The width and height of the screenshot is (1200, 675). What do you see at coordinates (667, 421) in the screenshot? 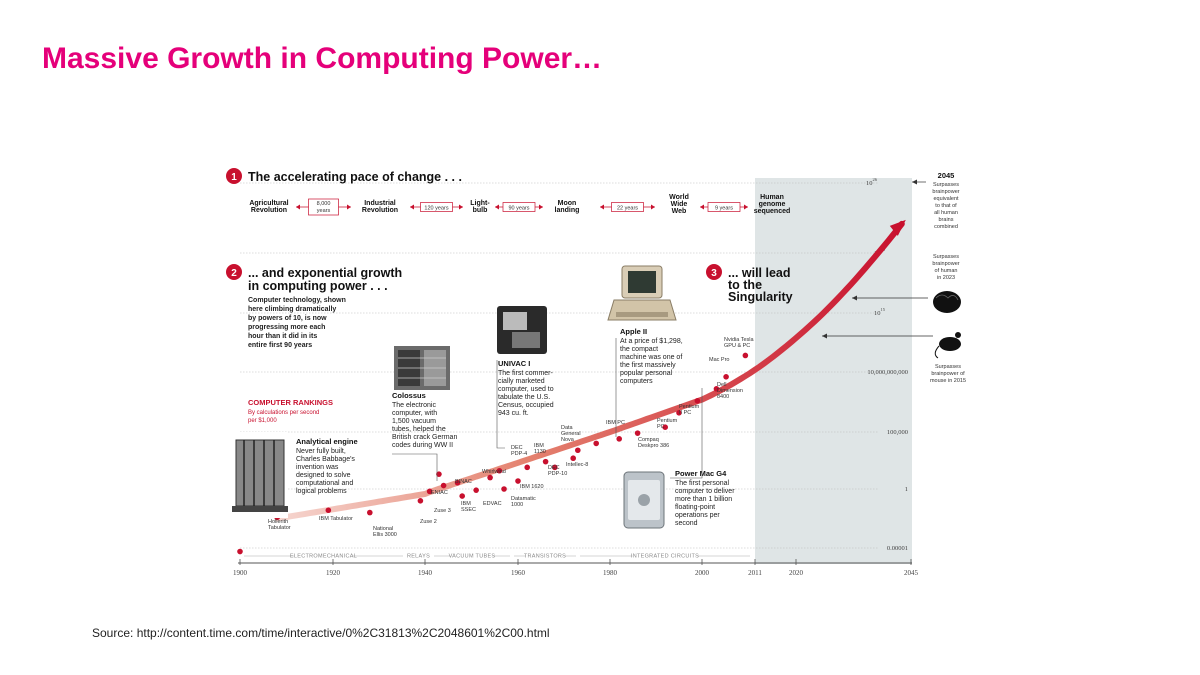
I see `point-label-pentium-line-1: Pentium` at bounding box center [667, 421].